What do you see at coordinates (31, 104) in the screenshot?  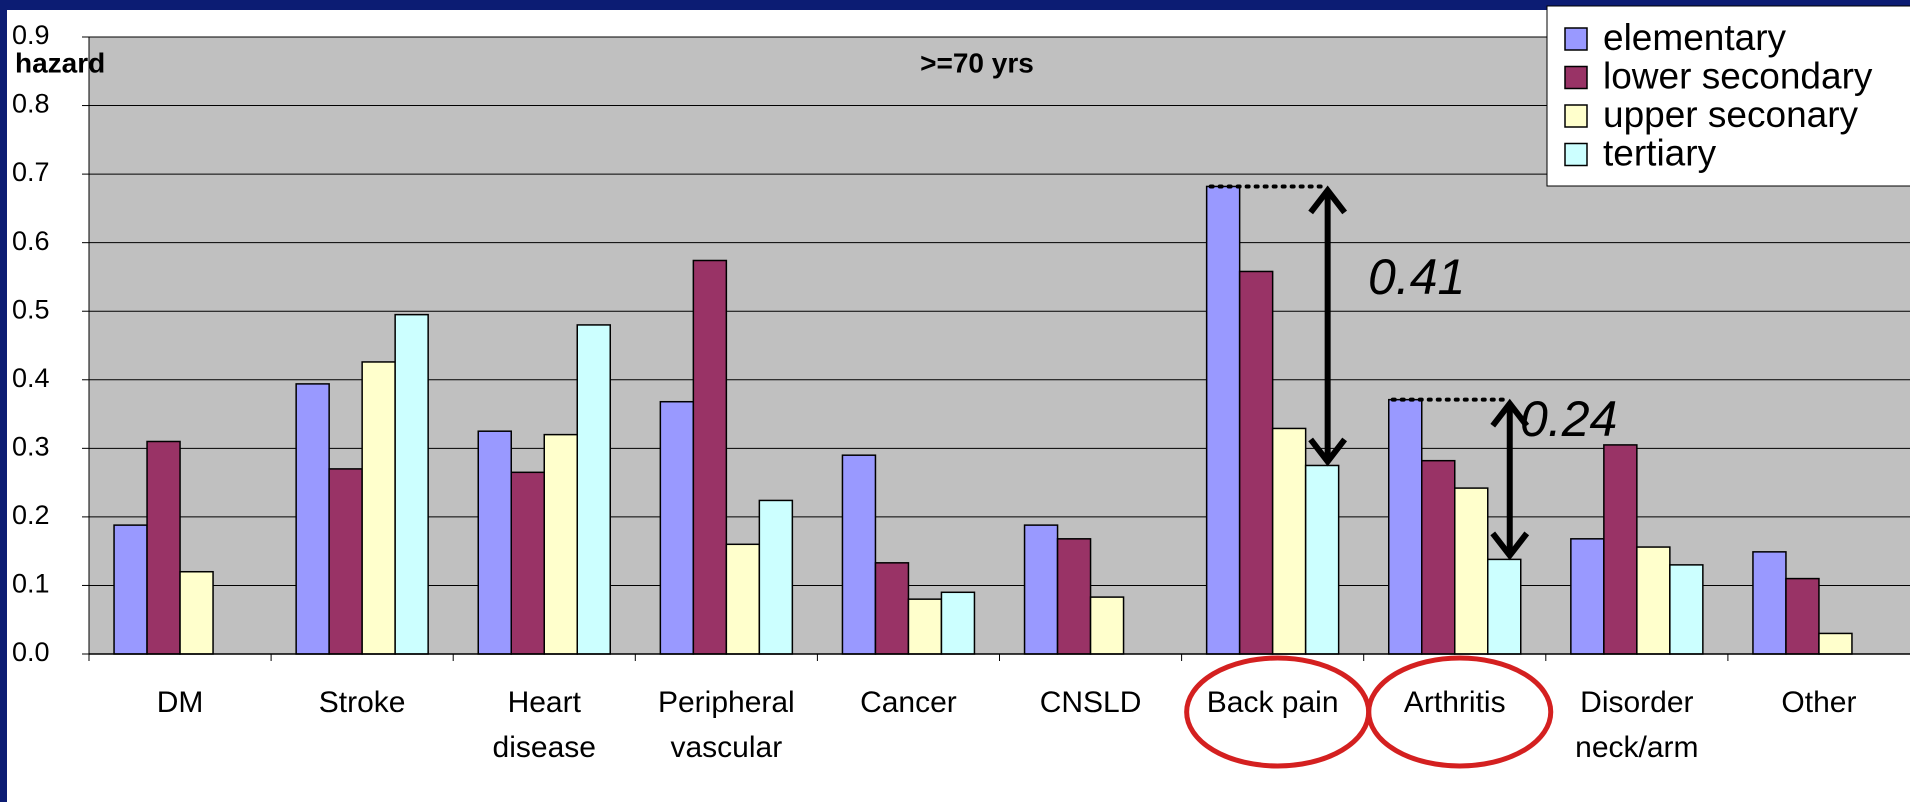 I see `y-tick-label: 0.8` at bounding box center [31, 104].